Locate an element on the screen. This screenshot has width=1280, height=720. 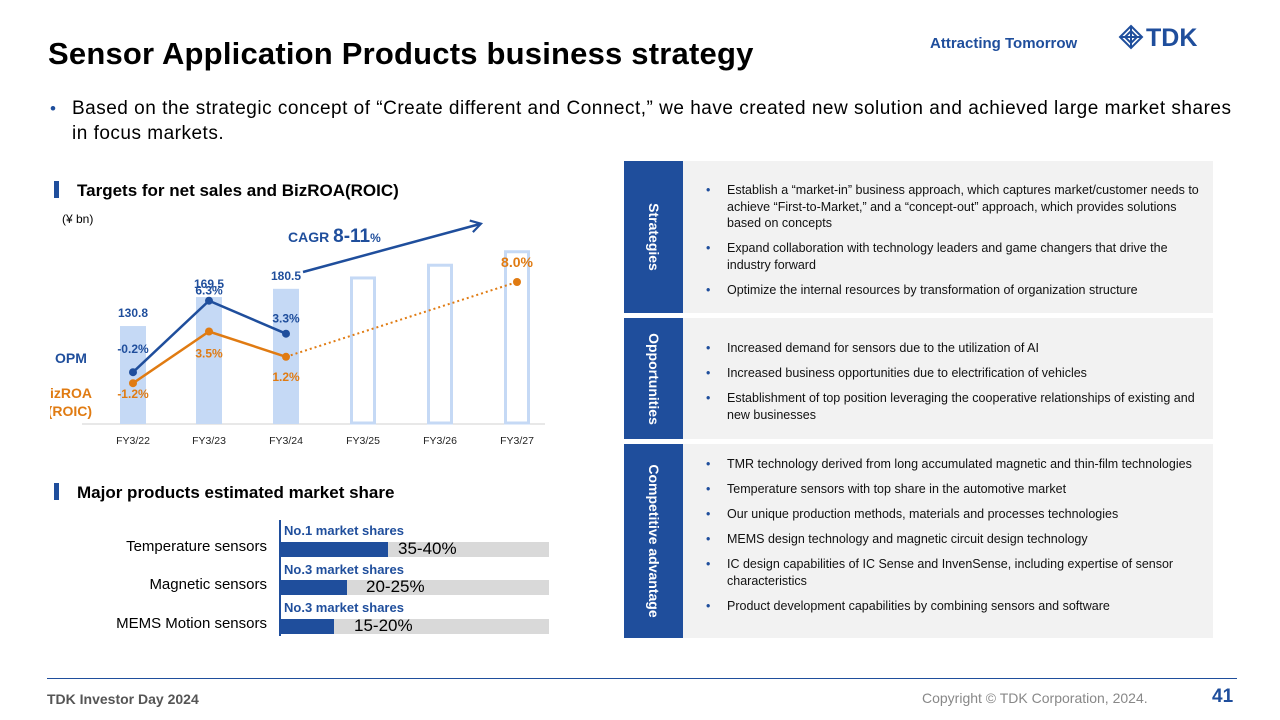
share-bar-magnetic: 20-25% is located at coordinates (414, 586).